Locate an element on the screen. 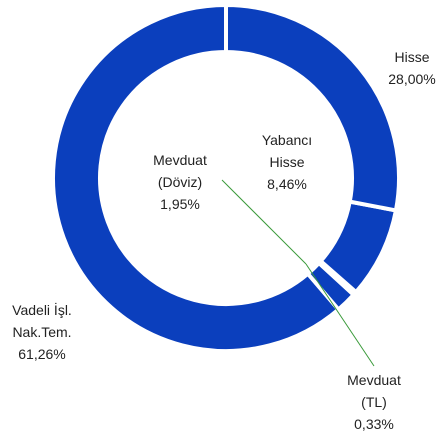 The width and height of the screenshot is (438, 442). label-value: 28,00% is located at coordinates (412, 79).